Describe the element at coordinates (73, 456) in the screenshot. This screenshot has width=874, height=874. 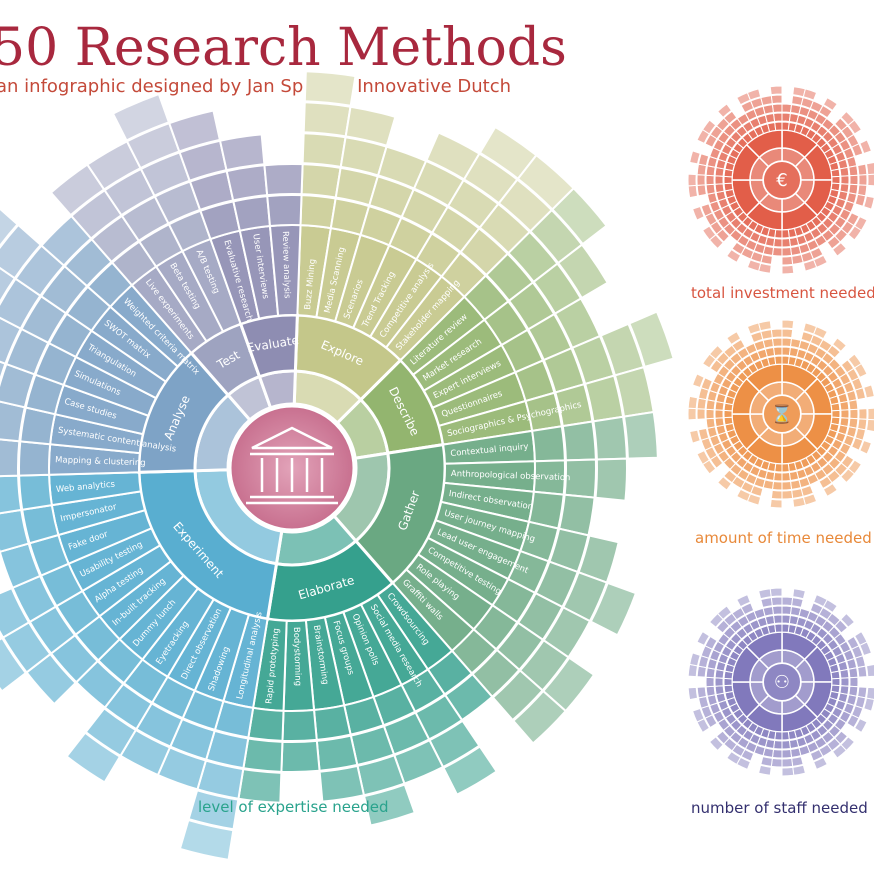
I see `method-37: Mapping & clustering` at that location.